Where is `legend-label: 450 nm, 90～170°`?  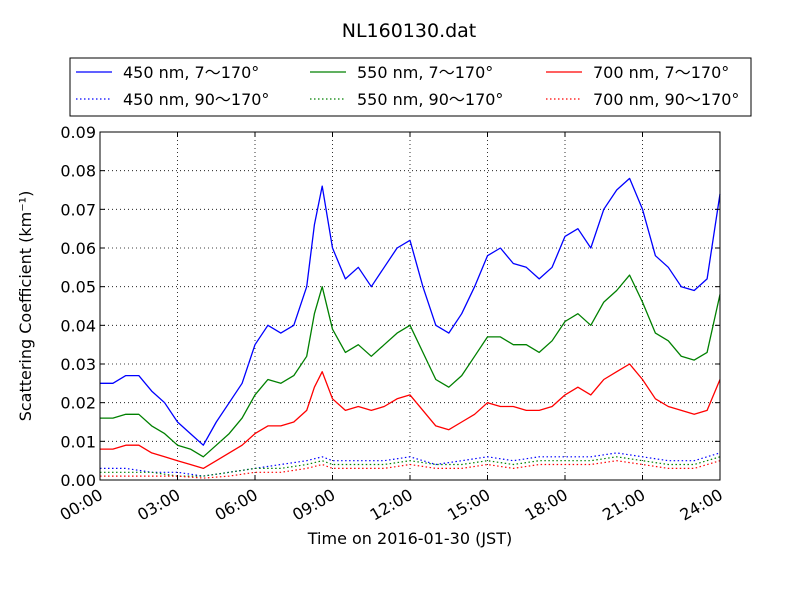 legend-label: 450 nm, 90～170° is located at coordinates (196, 99).